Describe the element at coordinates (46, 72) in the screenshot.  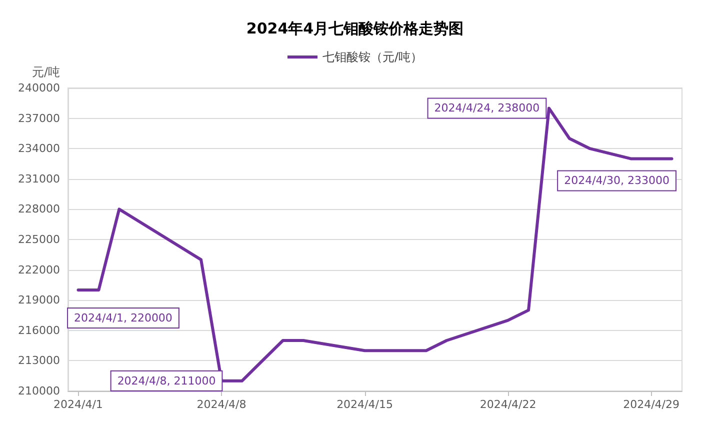
I see `y-axis-title: 元/吨` at that location.